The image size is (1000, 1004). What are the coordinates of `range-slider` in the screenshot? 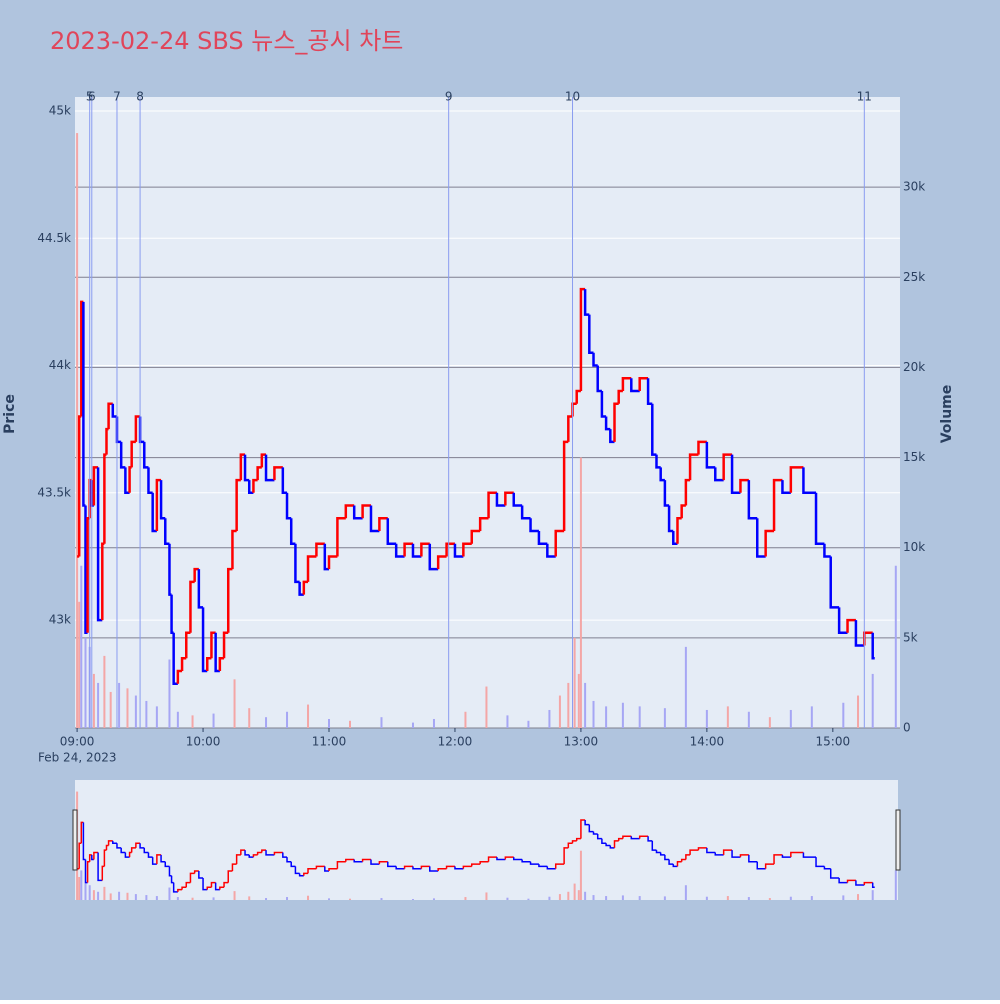 It's located at (486, 840).